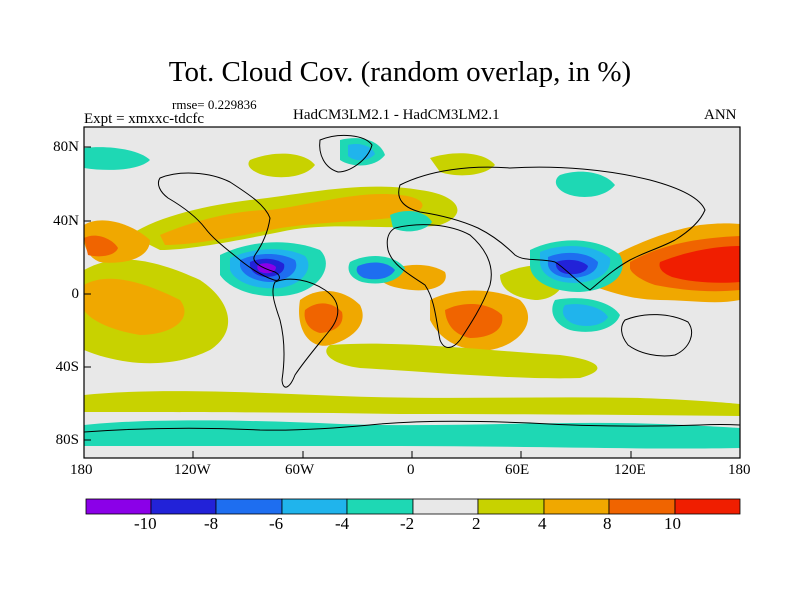  Describe the element at coordinates (552, 228) in the screenshot. I see `coastline-eurasia` at that location.